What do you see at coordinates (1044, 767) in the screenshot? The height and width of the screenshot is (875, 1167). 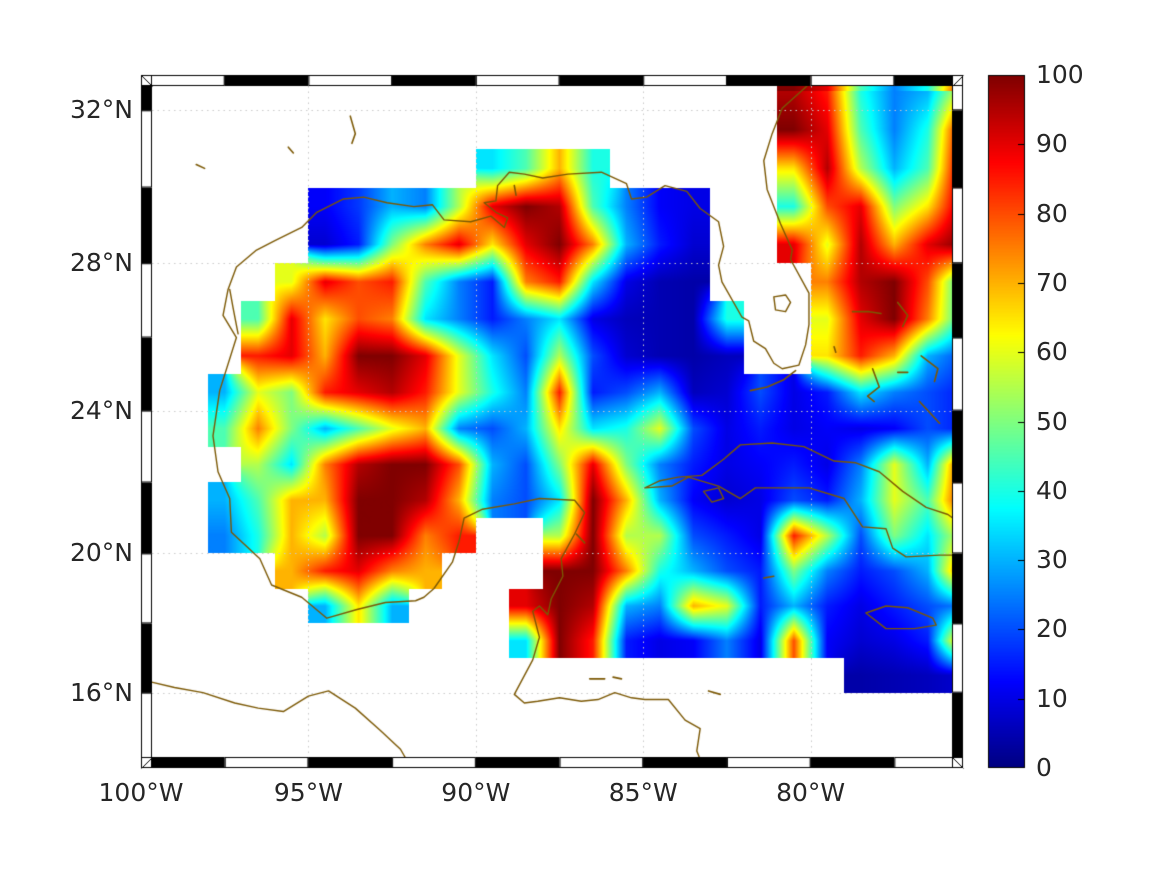 I see `colorbar-tick-label: 0` at bounding box center [1044, 767].